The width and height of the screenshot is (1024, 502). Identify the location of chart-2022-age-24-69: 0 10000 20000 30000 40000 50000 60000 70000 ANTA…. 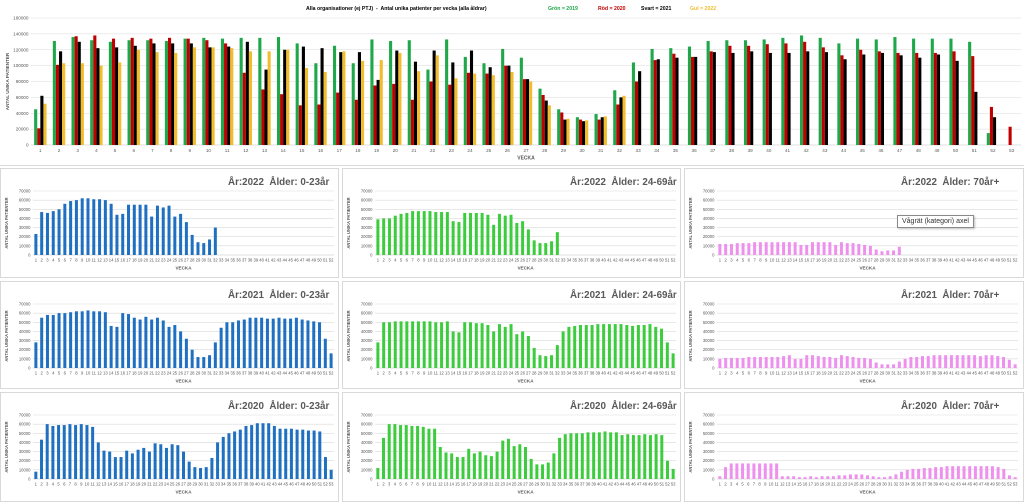
(511, 223).